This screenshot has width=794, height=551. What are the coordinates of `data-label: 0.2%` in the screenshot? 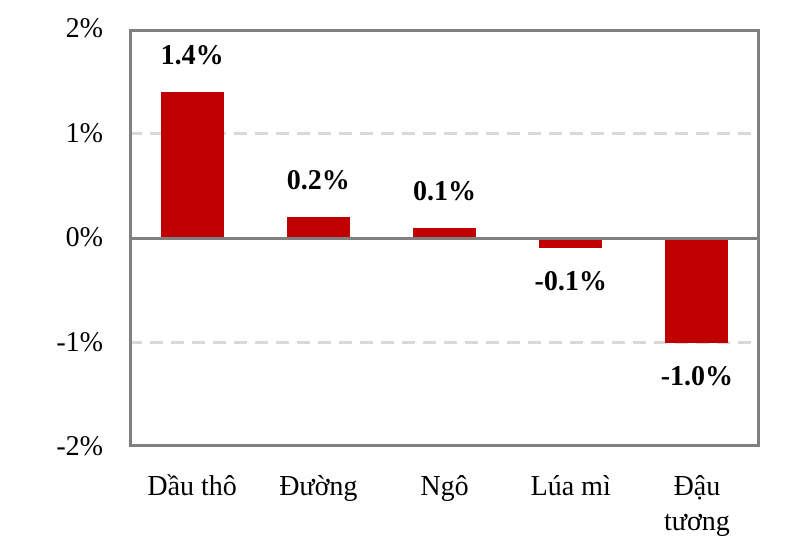 It's located at (318, 181).